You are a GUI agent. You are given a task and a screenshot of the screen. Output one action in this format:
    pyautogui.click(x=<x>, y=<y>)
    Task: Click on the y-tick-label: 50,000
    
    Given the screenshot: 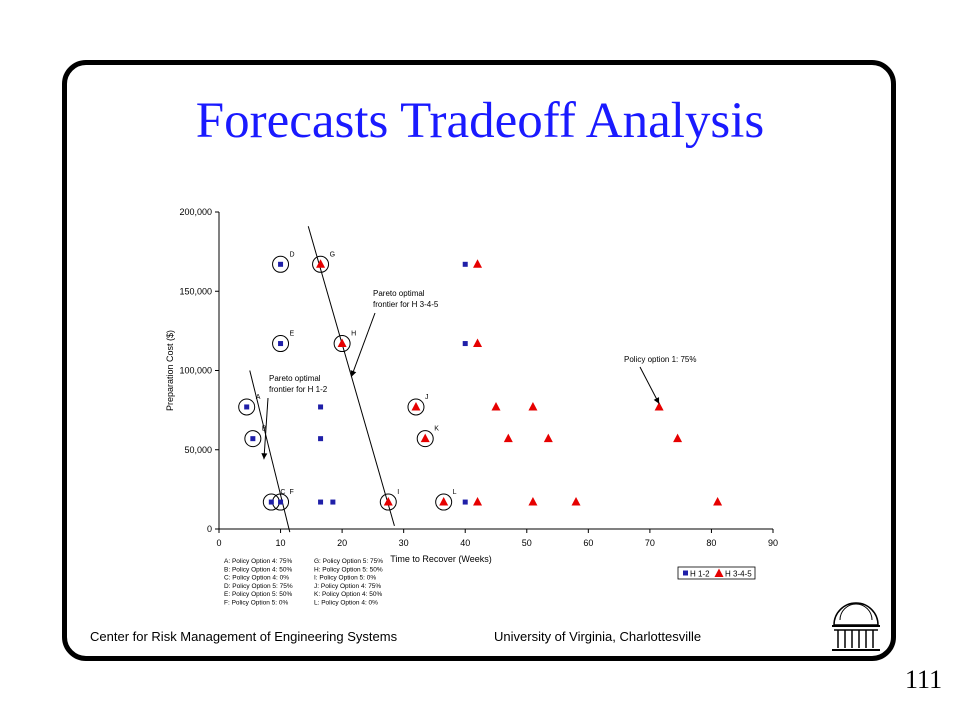 What is the action you would take?
    pyautogui.click(x=198, y=450)
    